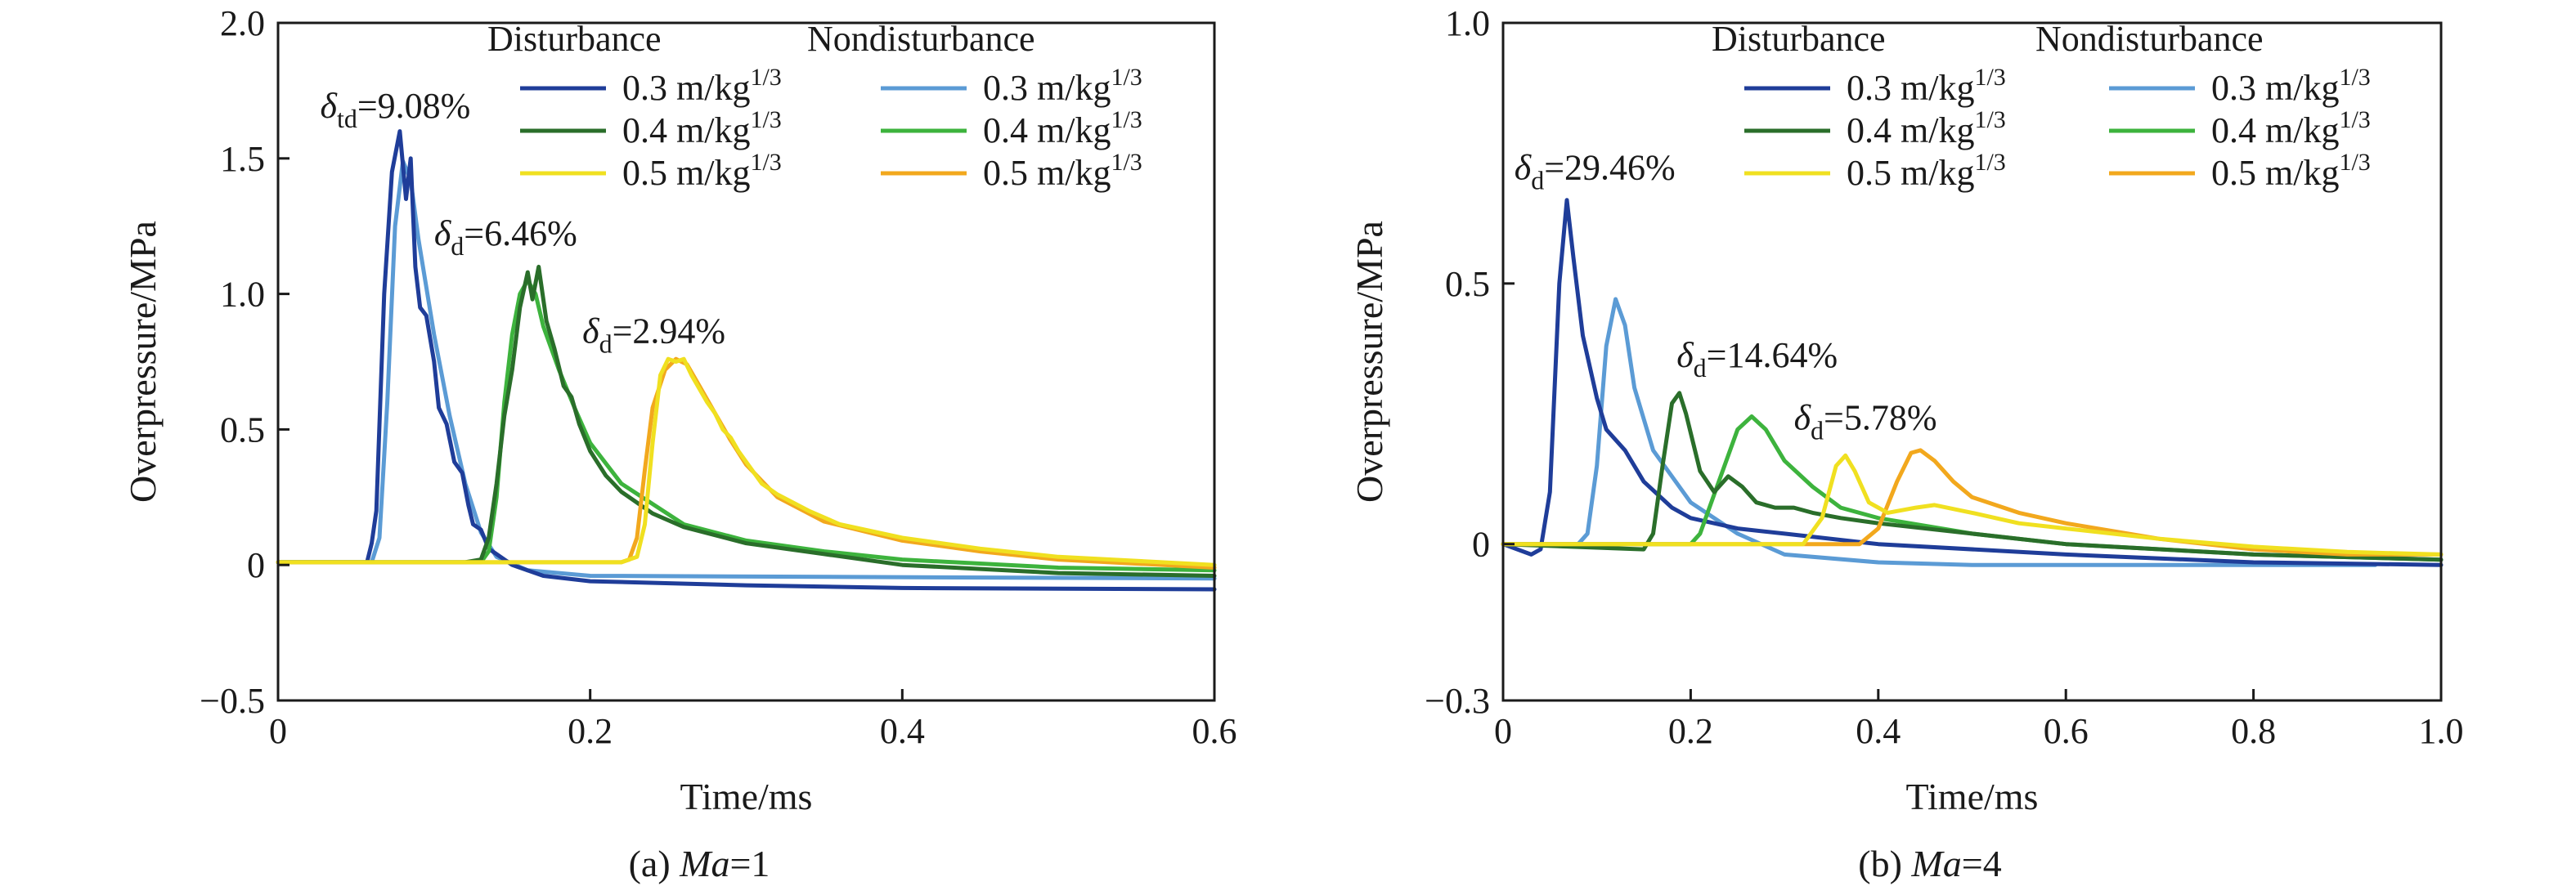  What do you see at coordinates (1458, 701) in the screenshot?
I see `y-tick-label: −0.3` at bounding box center [1458, 701].